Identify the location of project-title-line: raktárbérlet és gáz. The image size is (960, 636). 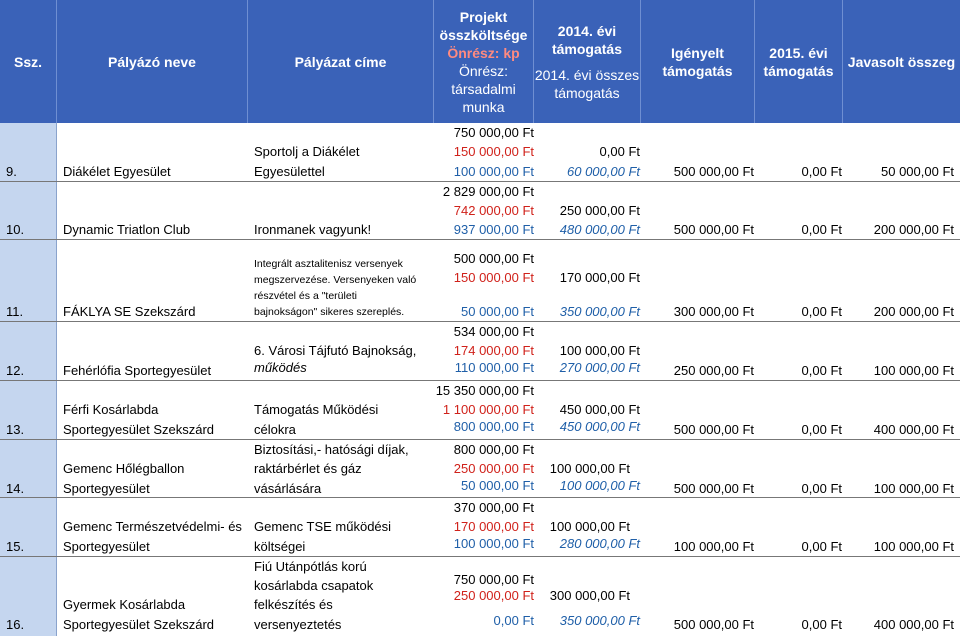
(308, 468).